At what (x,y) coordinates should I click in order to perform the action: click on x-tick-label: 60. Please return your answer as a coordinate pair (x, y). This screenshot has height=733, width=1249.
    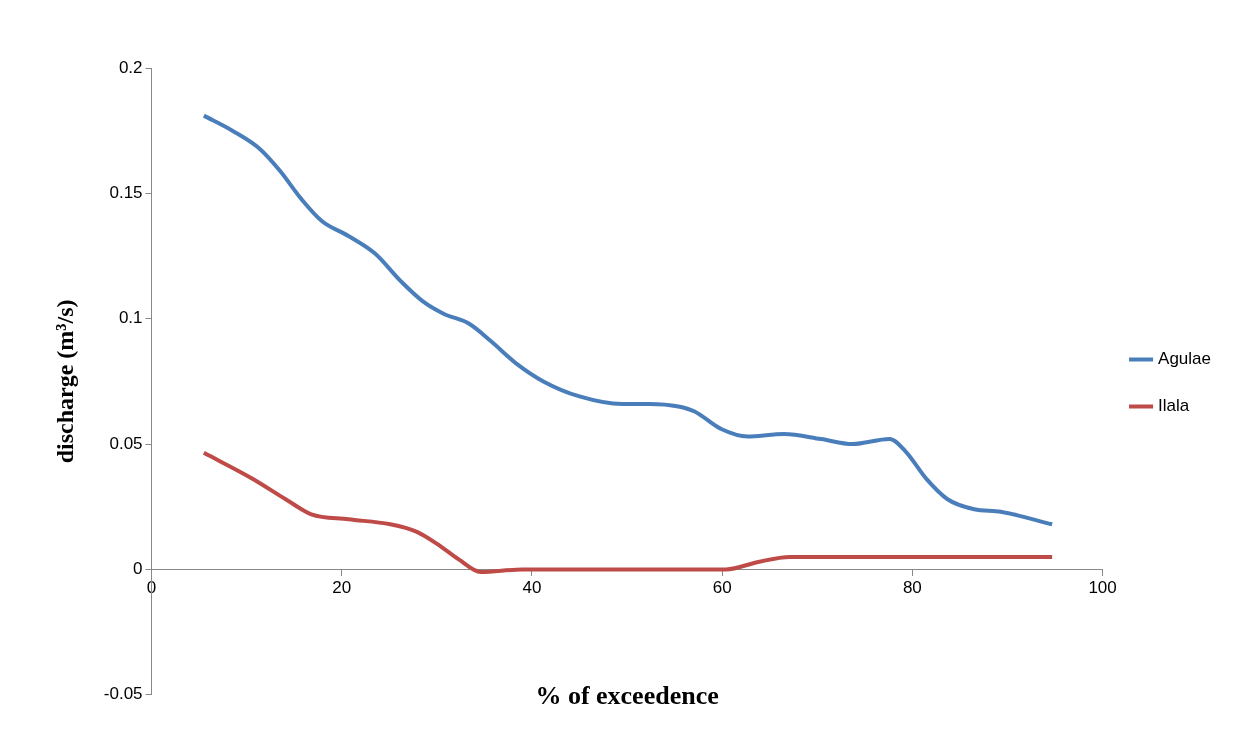
    Looking at the image, I should click on (722, 588).